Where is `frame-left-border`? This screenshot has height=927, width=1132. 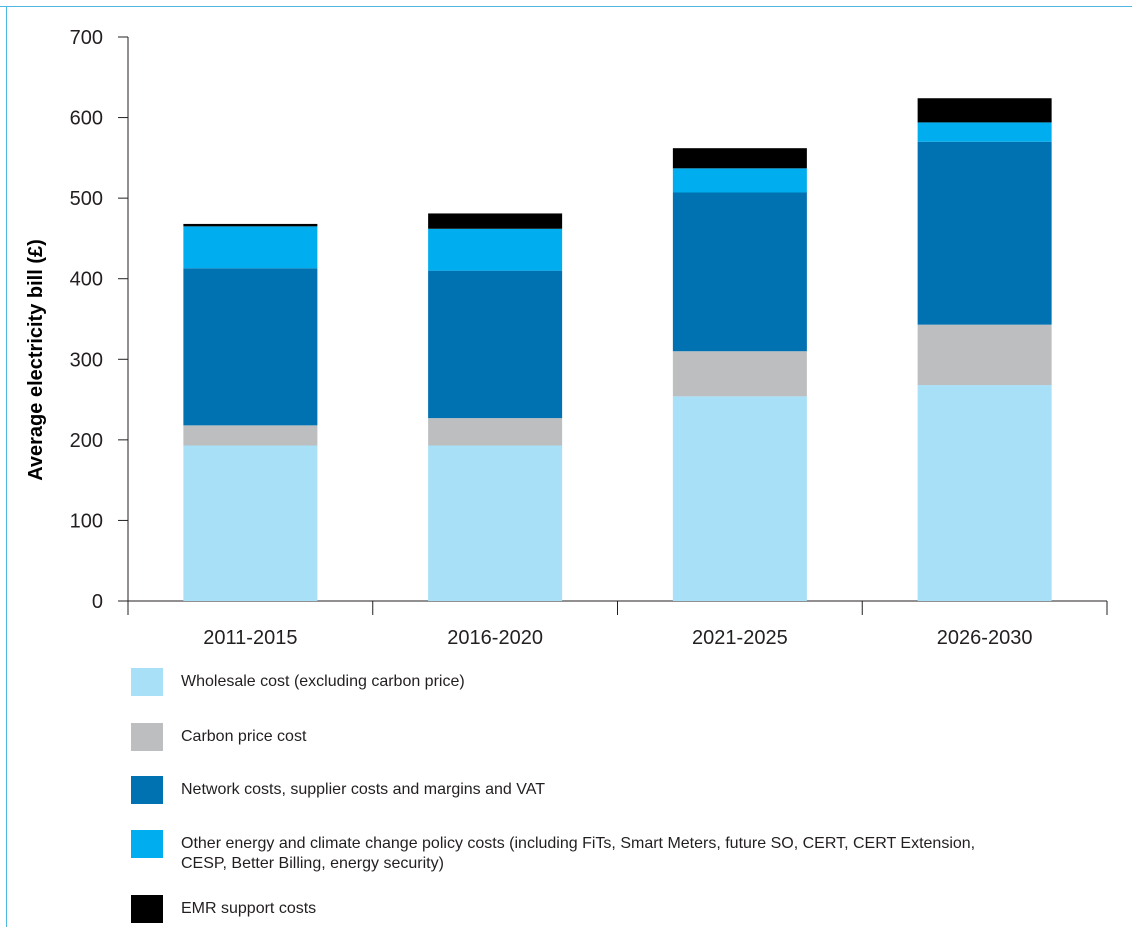 frame-left-border is located at coordinates (6, 466).